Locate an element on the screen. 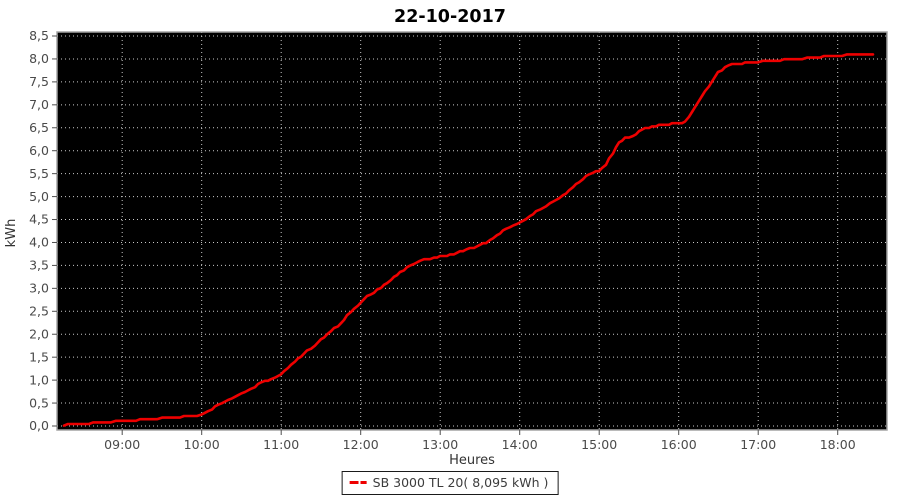 The height and width of the screenshot is (500, 900). x-axis-title: Heures is located at coordinates (472, 460).